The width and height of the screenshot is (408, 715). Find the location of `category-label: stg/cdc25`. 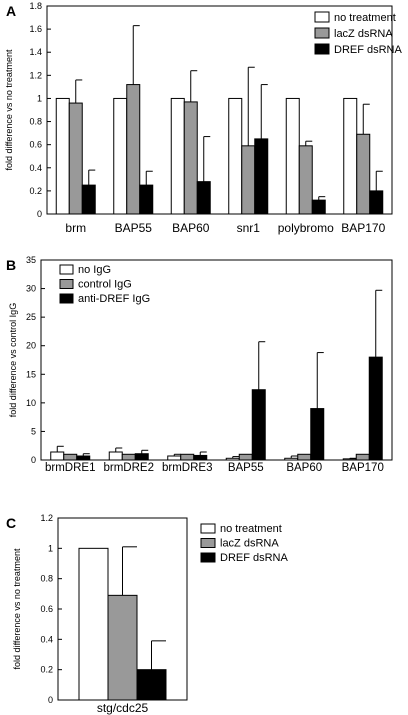

category-label: stg/cdc25 is located at coordinates (123, 708).